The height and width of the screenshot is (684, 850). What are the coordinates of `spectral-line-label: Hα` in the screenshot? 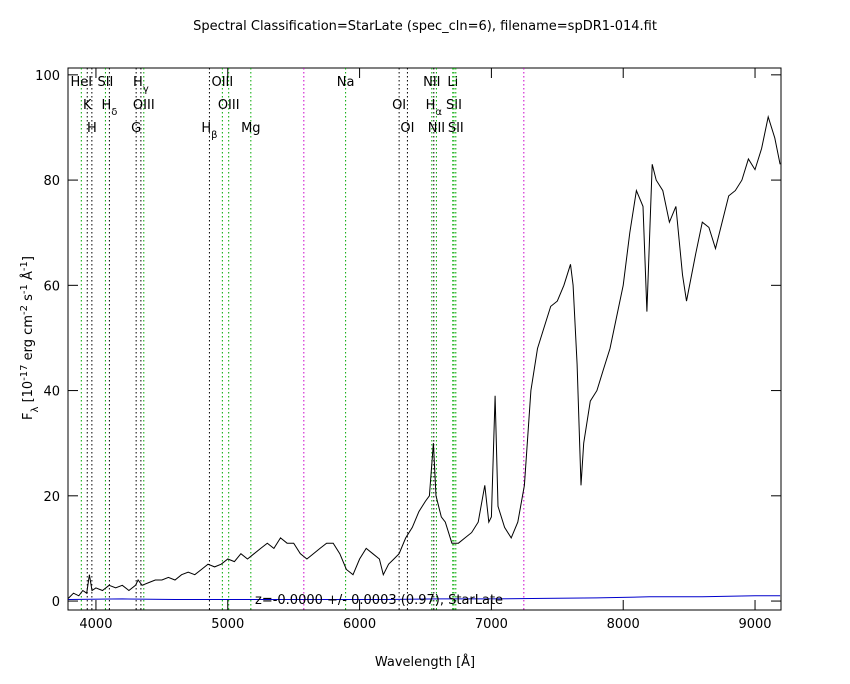 It's located at (434, 108).